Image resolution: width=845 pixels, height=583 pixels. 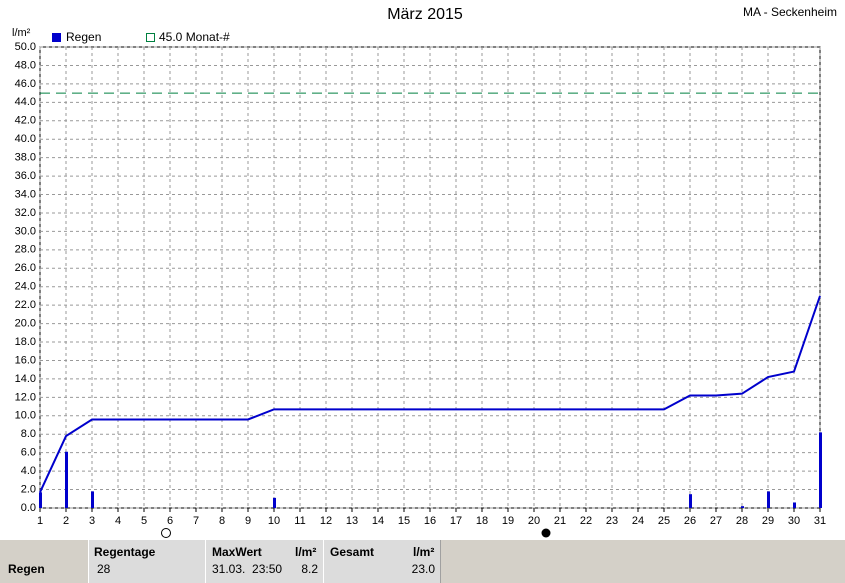 What do you see at coordinates (456, 521) in the screenshot?
I see `x-tick-label: 17` at bounding box center [456, 521].